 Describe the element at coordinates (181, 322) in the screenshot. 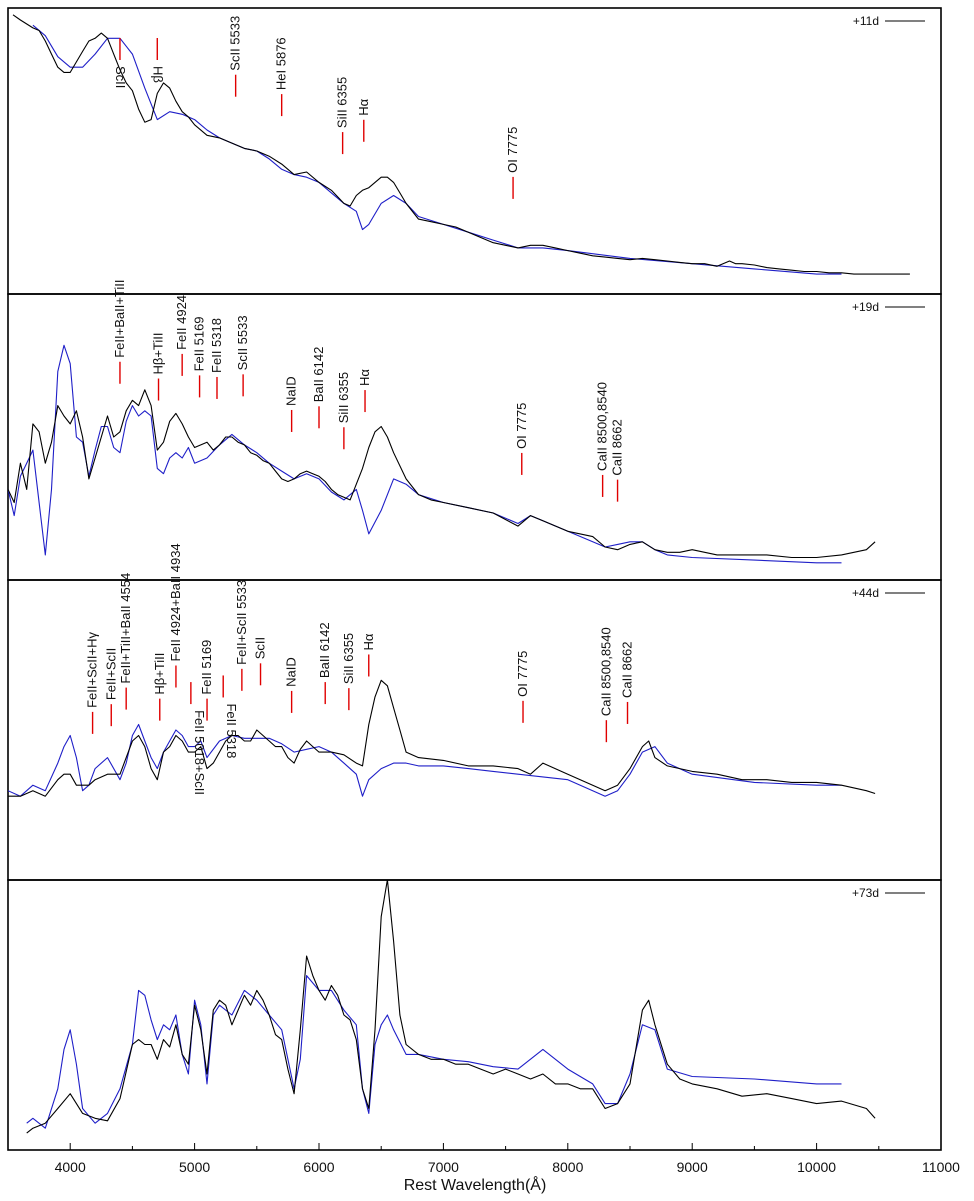

I see `line-id-label: FeII 4924` at that location.